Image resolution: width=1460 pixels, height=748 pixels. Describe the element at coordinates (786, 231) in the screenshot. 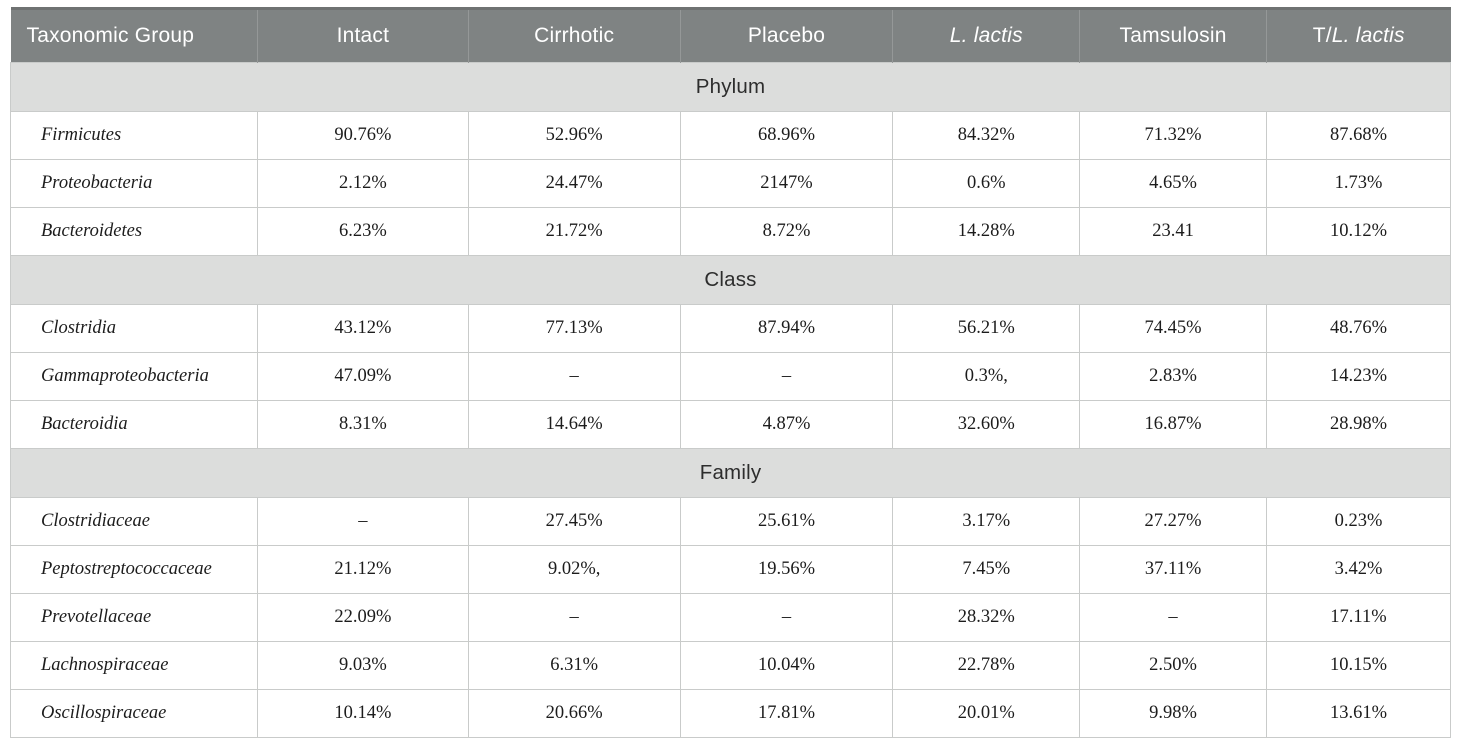

I see `value-cell: 8.72%` at that location.